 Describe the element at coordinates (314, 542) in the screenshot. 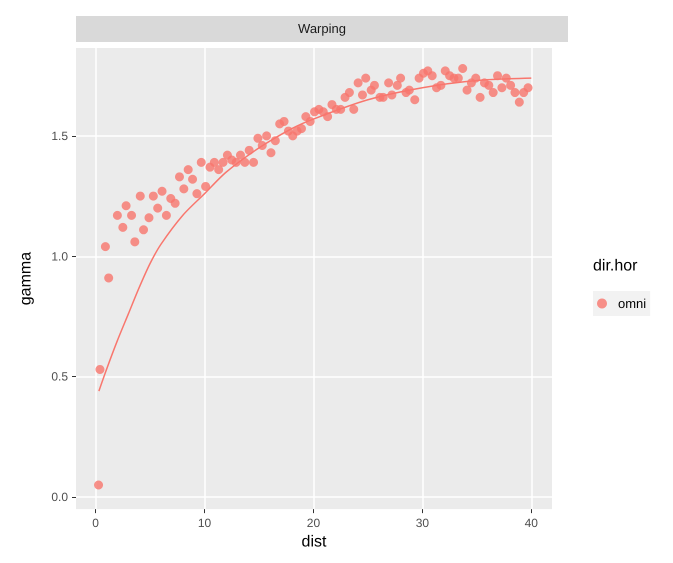

I see `x-axis-title: dist` at that location.